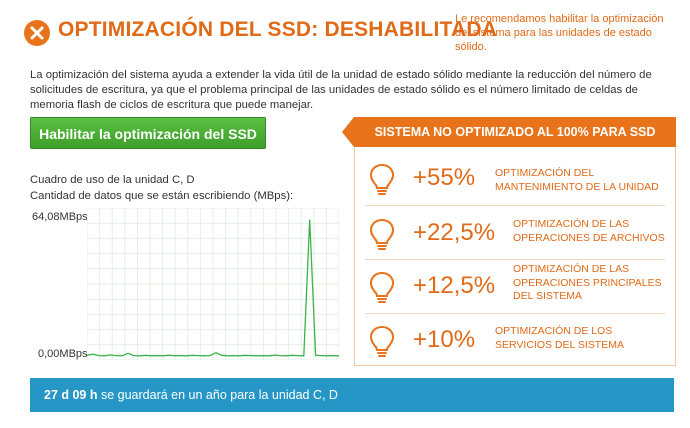 This screenshot has height=428, width=690. Describe the element at coordinates (63, 354) in the screenshot. I see `y-axis-min-label: 0,00MBps` at that location.